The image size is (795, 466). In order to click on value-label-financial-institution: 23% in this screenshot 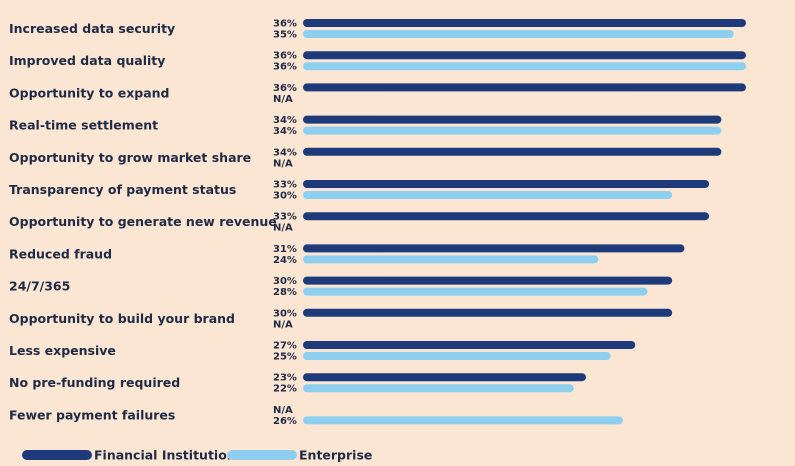, I will do `click(285, 378)`.